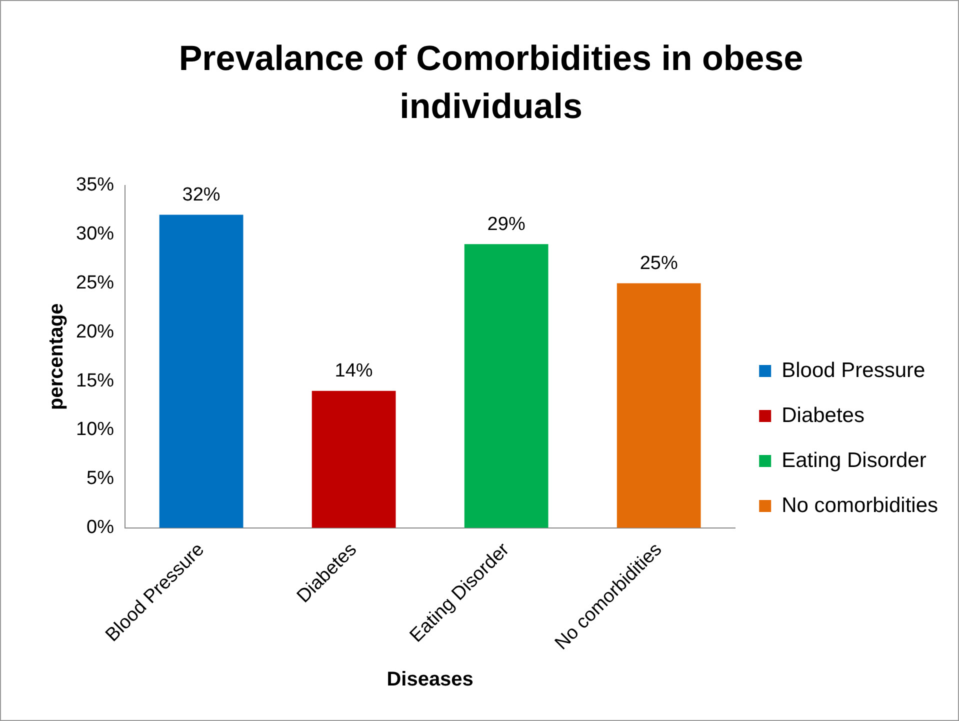 This screenshot has width=959, height=721. I want to click on y-tick-label: 30%, so click(95, 234).